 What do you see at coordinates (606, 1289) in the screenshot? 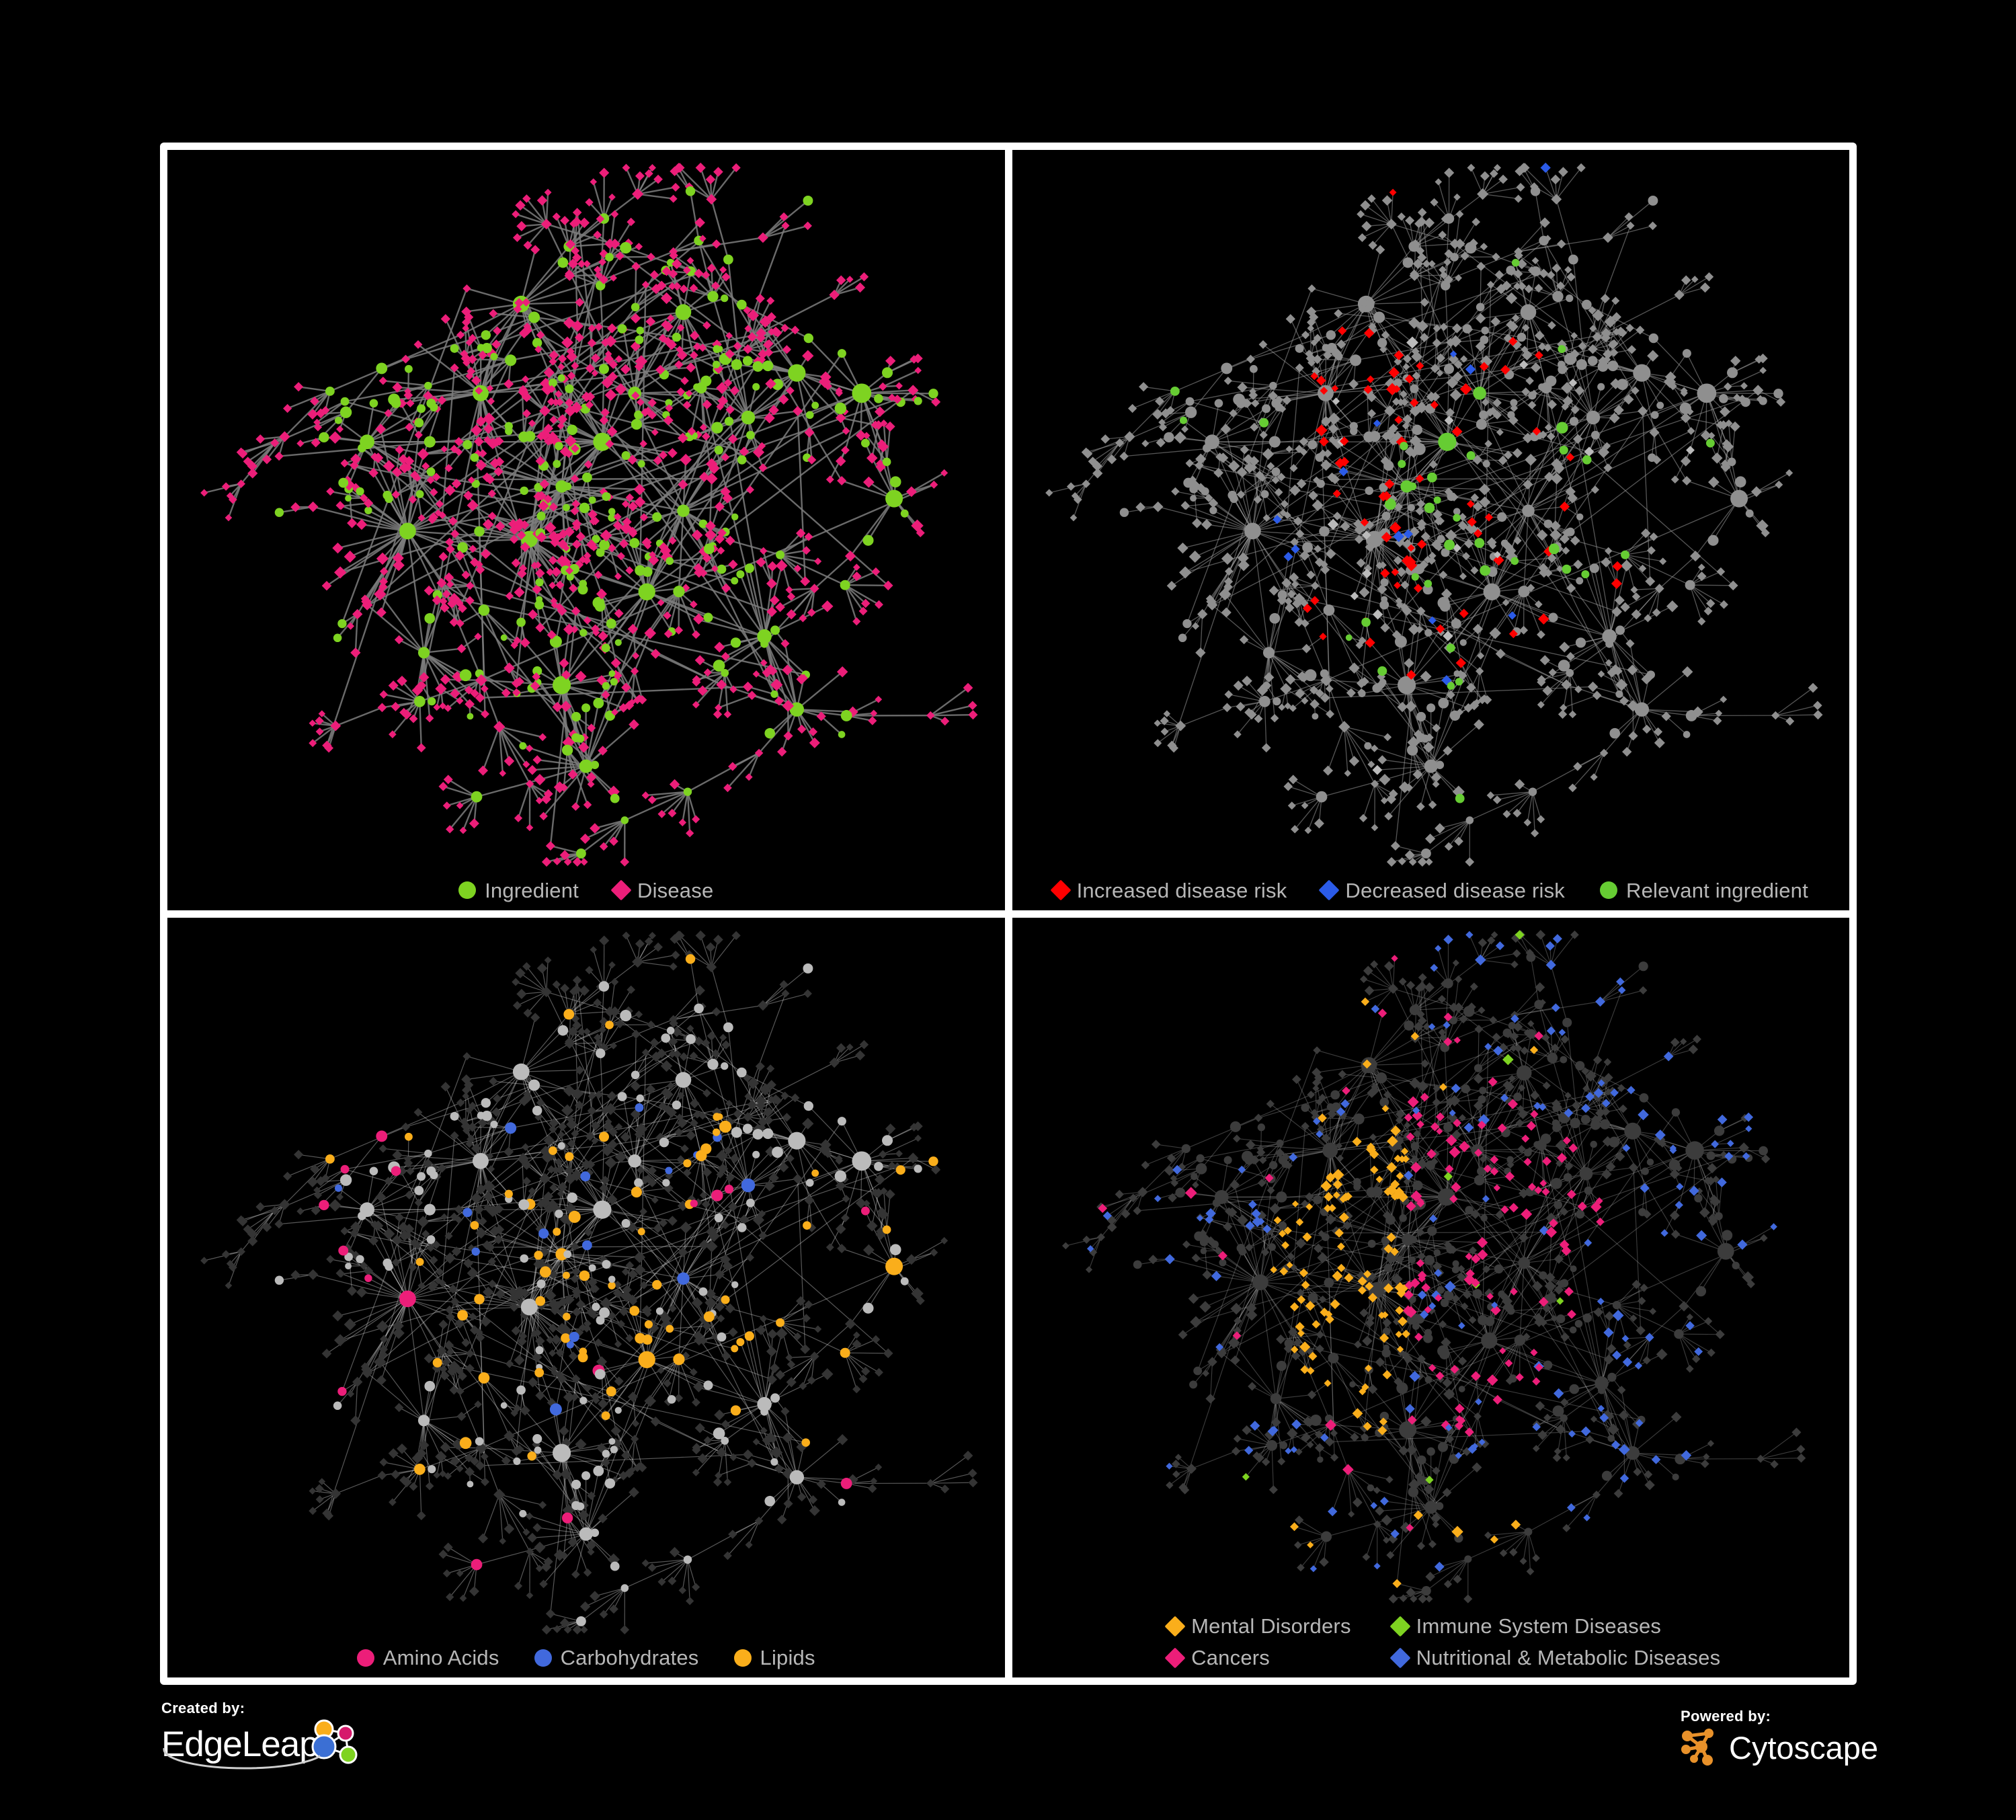
I see `network-nodes-highlighted` at bounding box center [606, 1289].